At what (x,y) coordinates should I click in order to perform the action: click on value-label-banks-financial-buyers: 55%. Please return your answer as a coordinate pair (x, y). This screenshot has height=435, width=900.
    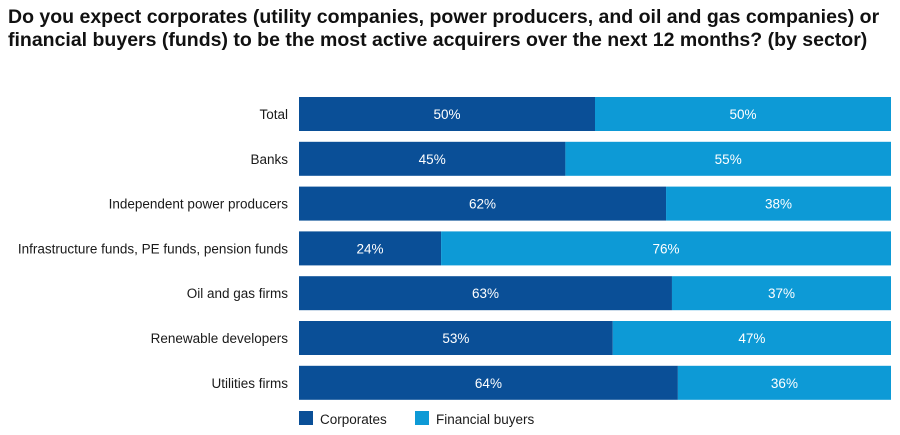
    Looking at the image, I should click on (728, 159).